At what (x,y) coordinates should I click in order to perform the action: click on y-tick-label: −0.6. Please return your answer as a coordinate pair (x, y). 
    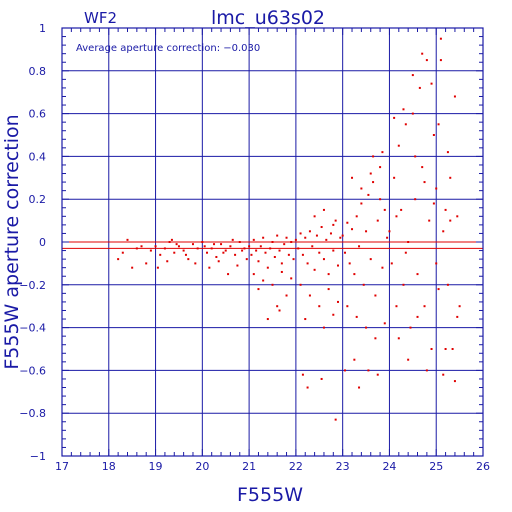
    Looking at the image, I should click on (32, 370).